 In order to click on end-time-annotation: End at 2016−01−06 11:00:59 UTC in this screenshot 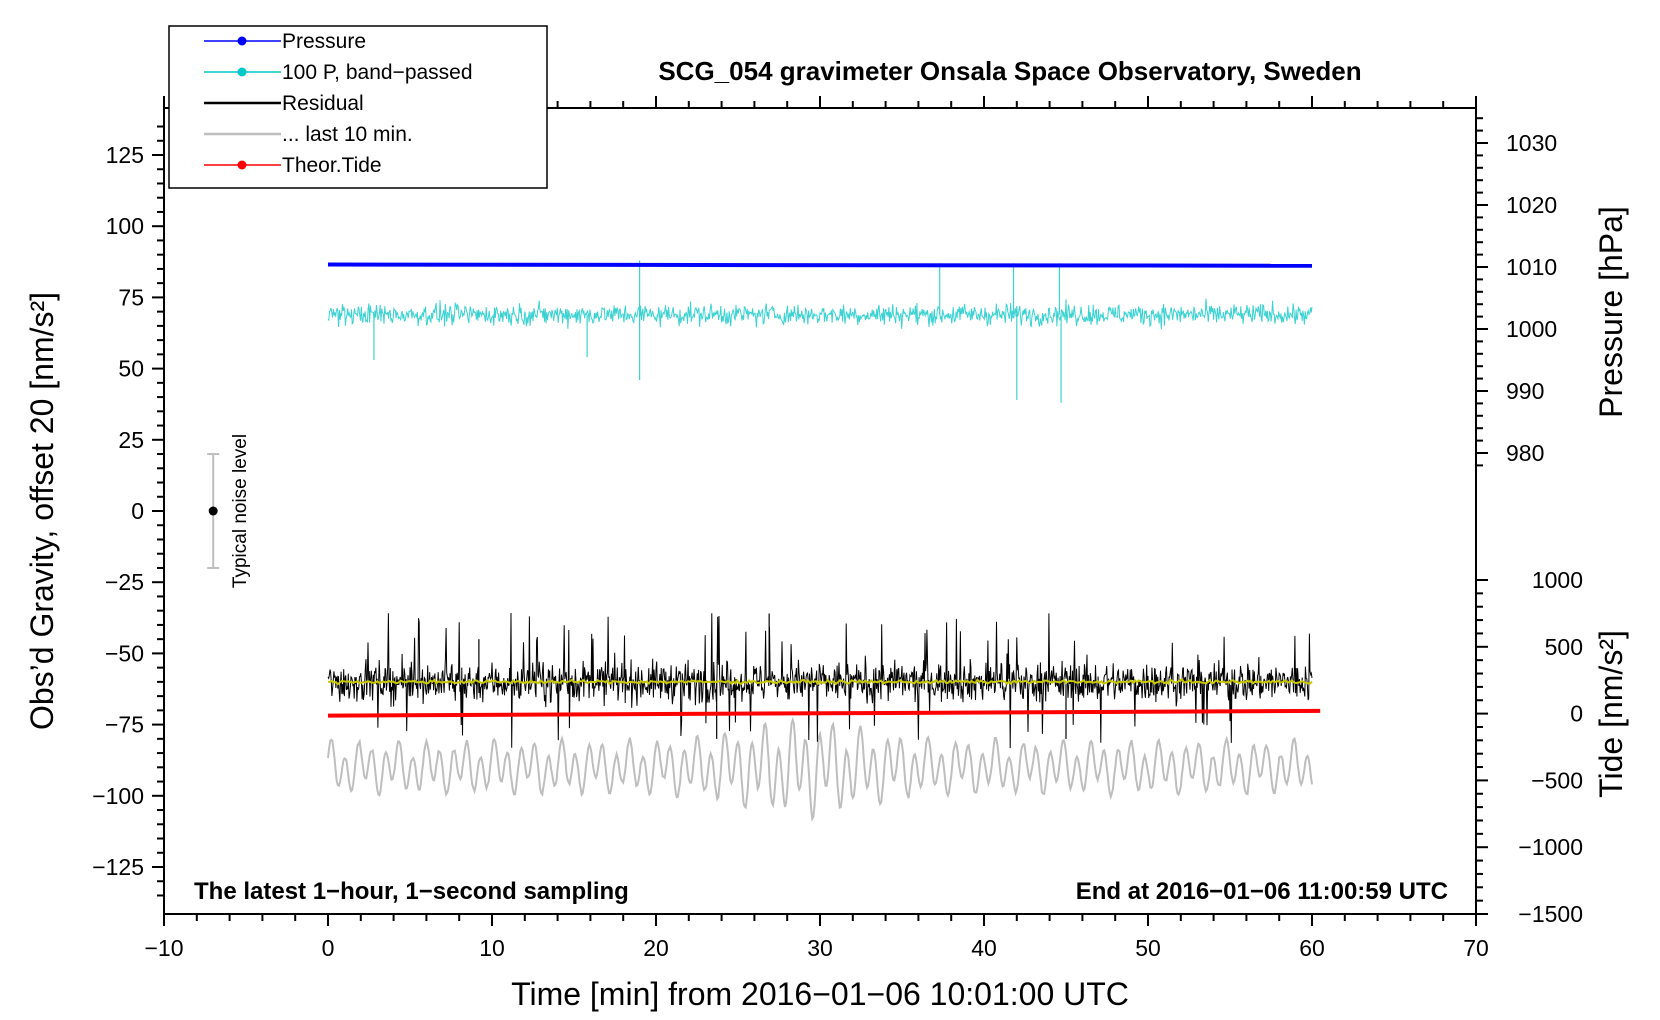, I will do `click(1262, 891)`.